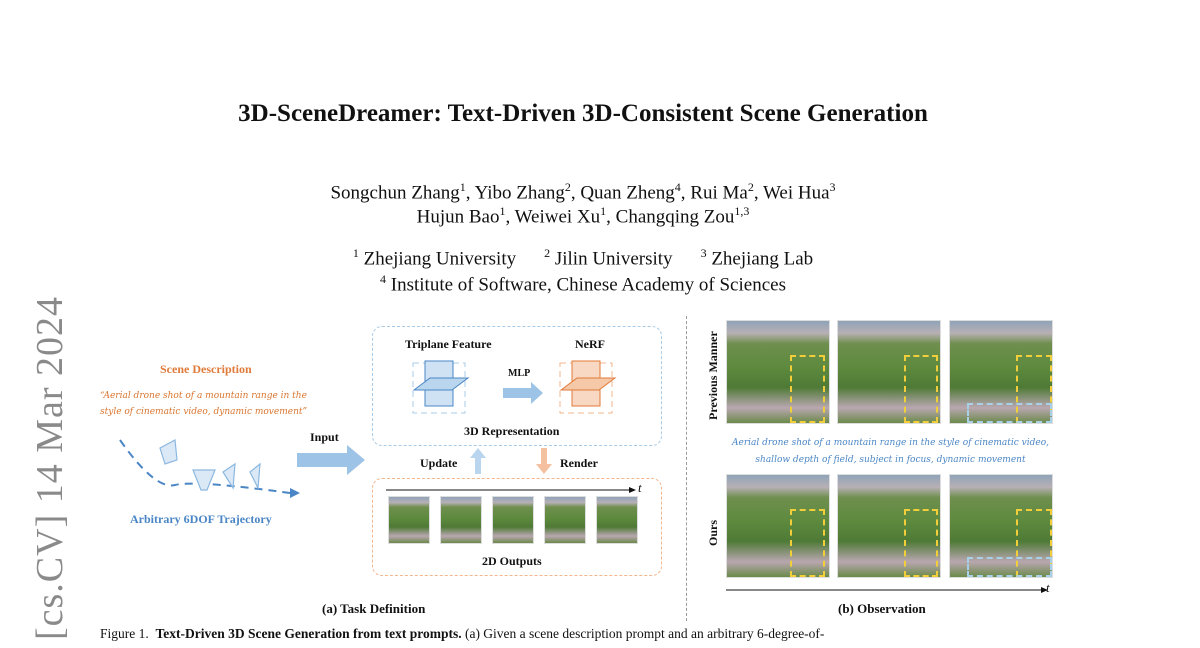 The image size is (1200, 648). I want to click on render-arrow-icon, so click(544, 461).